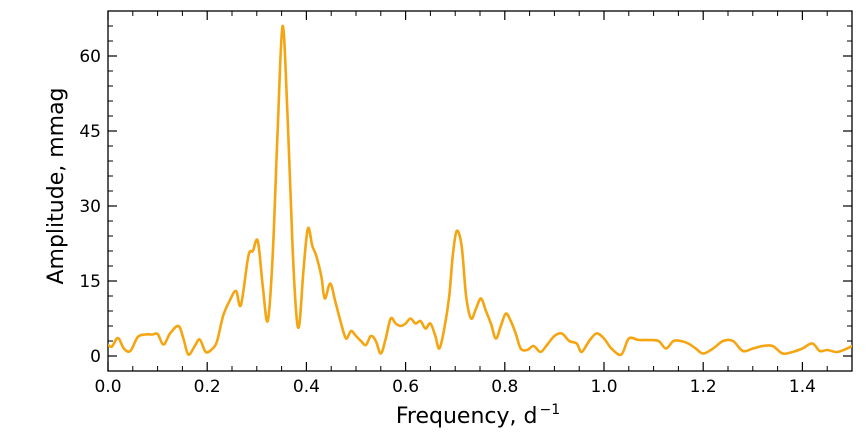  Describe the element at coordinates (207, 387) in the screenshot. I see `x-tick-label: 0.2` at that location.